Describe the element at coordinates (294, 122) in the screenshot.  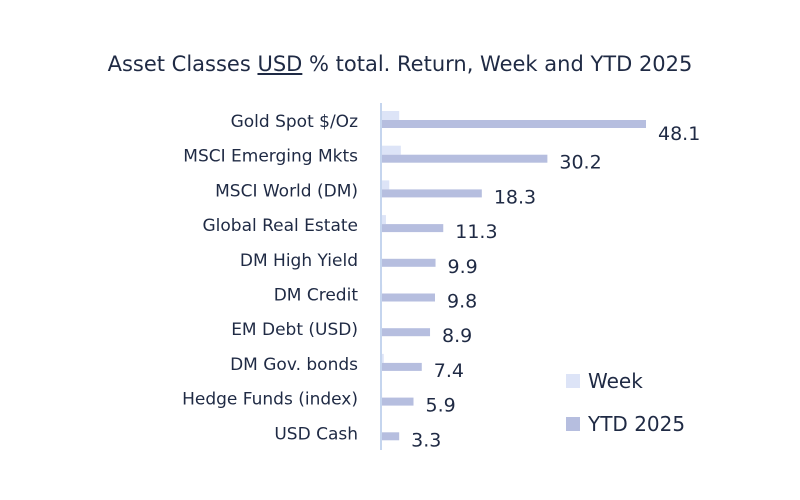
I see `category-label: Gold Spot $/Oz` at that location.